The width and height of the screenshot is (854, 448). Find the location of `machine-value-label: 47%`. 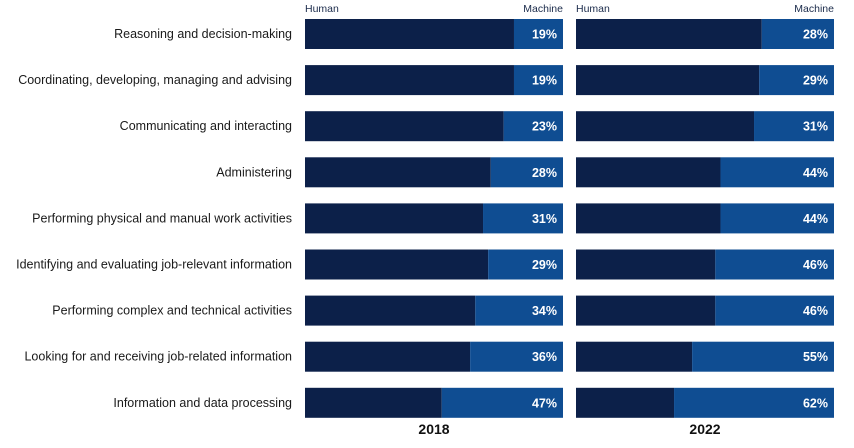

machine-value-label: 47% is located at coordinates (544, 403).